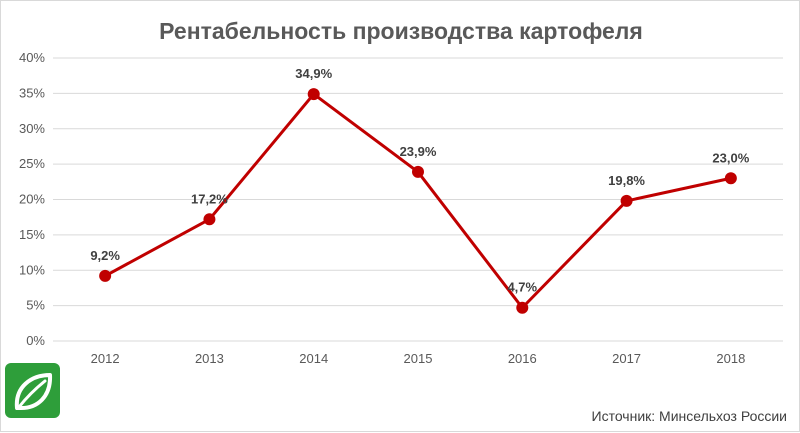 This screenshot has height=433, width=800. What do you see at coordinates (626, 180) in the screenshot?
I see `data-label: 19,8%` at bounding box center [626, 180].